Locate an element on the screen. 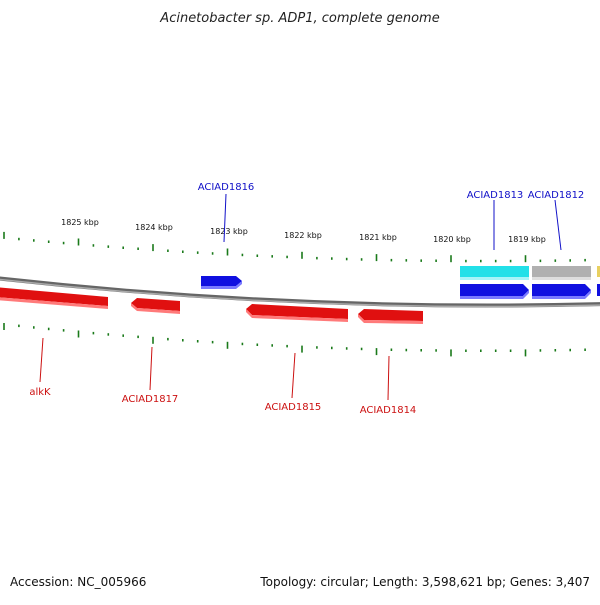  accession-text: Accession: NC_005966 is located at coordinates (78, 582).